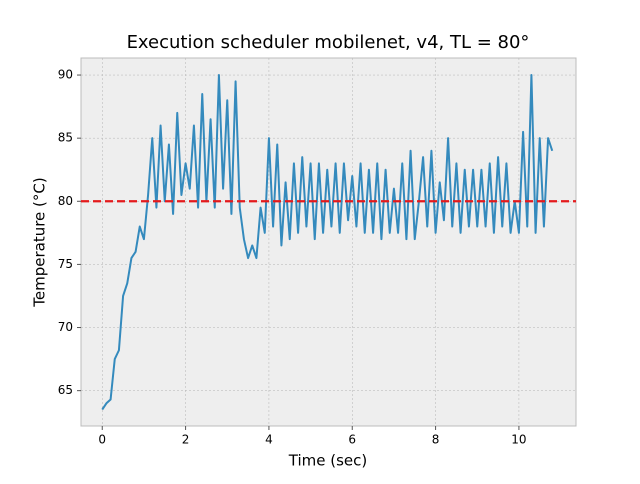 The image size is (640, 484). What do you see at coordinates (186, 440) in the screenshot?
I see `x-tick-label: 2` at bounding box center [186, 440].